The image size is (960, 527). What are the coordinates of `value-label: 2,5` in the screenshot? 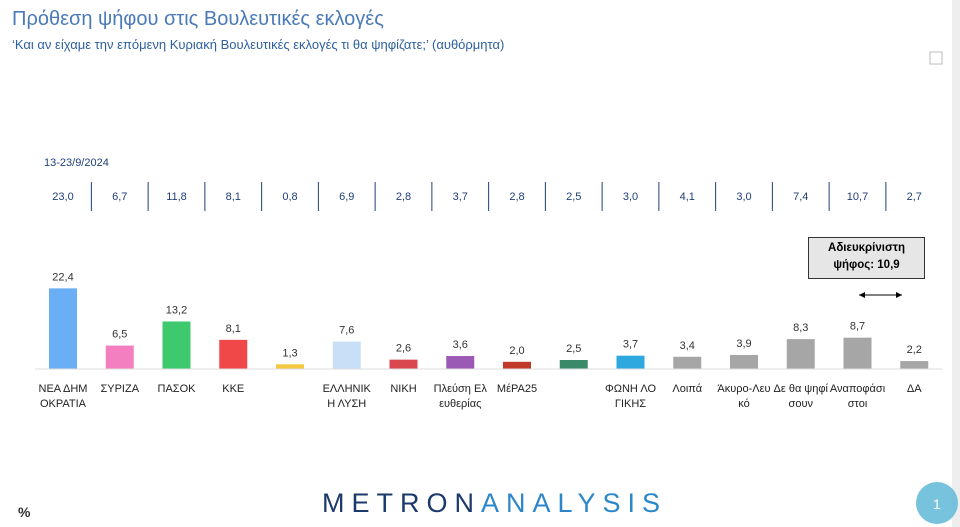 It's located at (573, 349).